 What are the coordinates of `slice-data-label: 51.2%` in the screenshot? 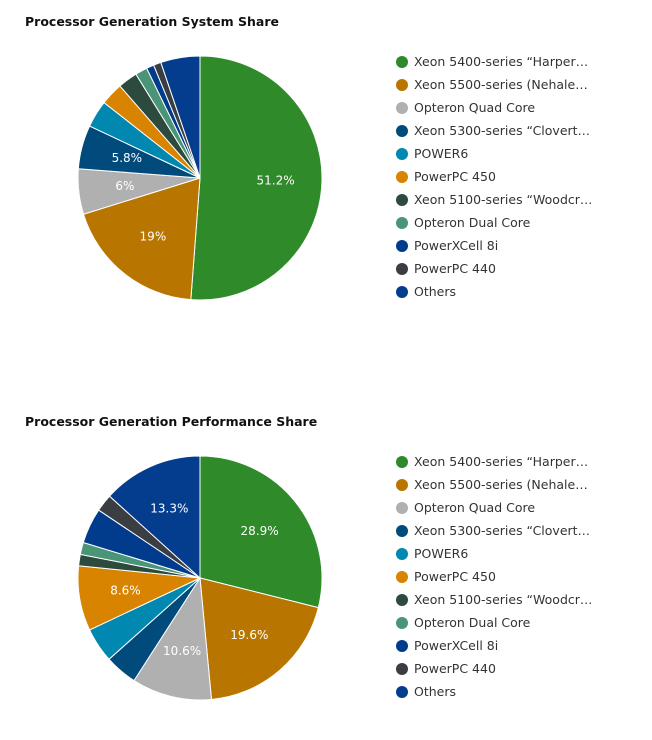 It's located at (276, 180).